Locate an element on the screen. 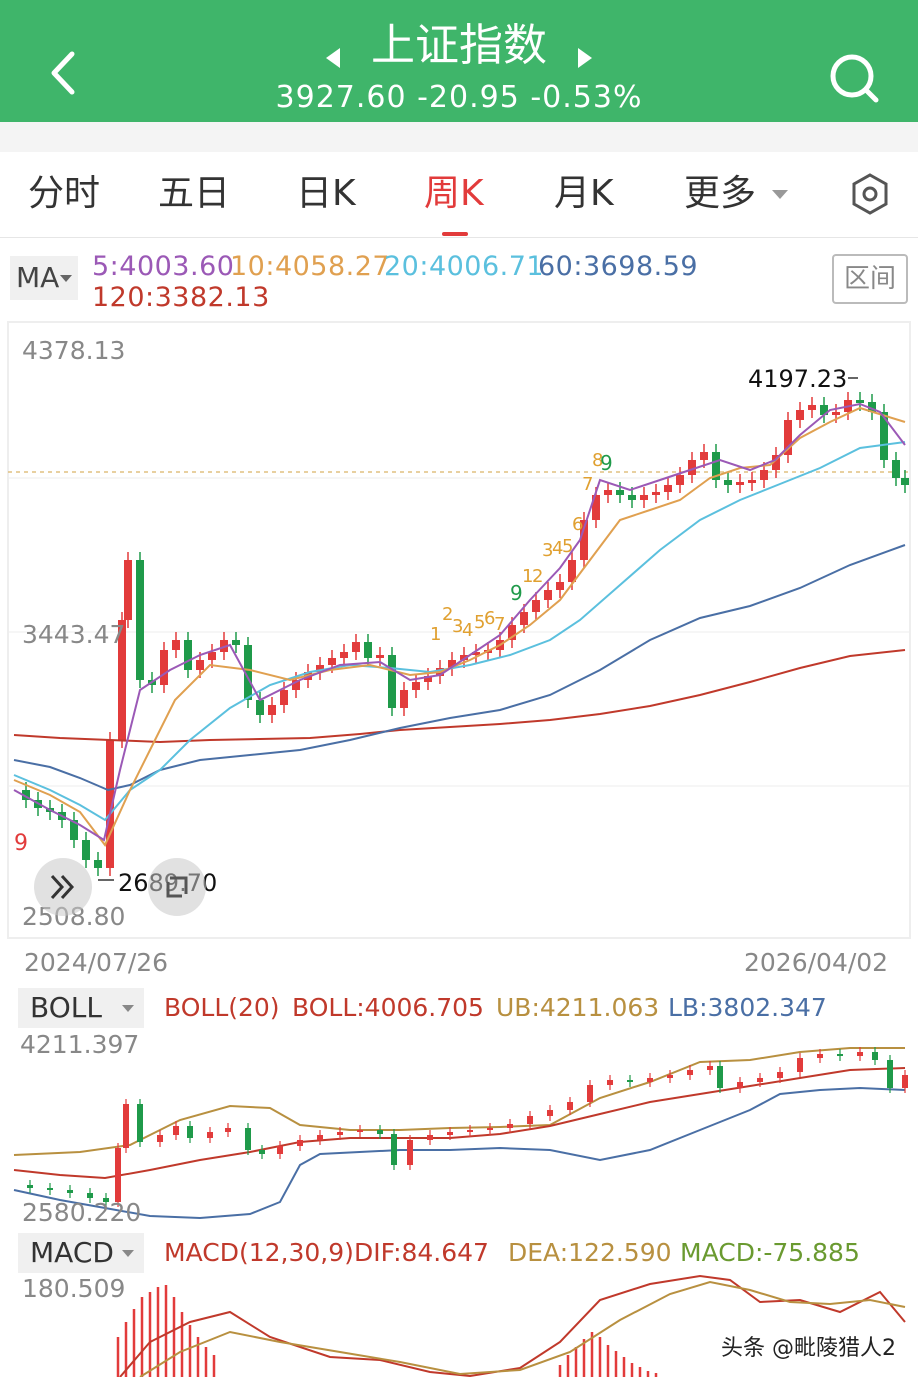 The width and height of the screenshot is (918, 1377). macd-dropdown-icon is located at coordinates (128, 1253).